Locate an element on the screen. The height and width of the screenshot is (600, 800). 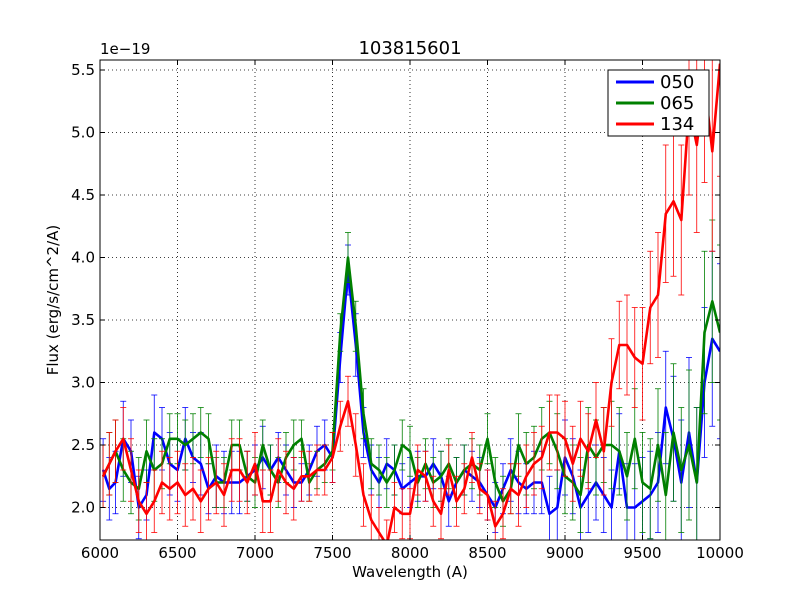
legend: 050 065 134 is located at coordinates (658, 103).